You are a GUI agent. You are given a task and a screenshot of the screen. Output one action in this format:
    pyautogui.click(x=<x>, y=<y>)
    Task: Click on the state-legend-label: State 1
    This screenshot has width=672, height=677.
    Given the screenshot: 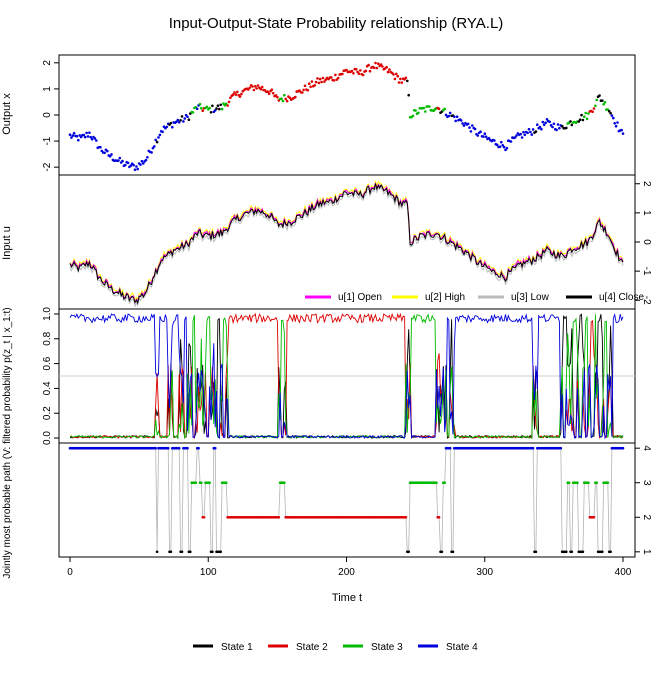 What is the action you would take?
    pyautogui.click(x=237, y=647)
    